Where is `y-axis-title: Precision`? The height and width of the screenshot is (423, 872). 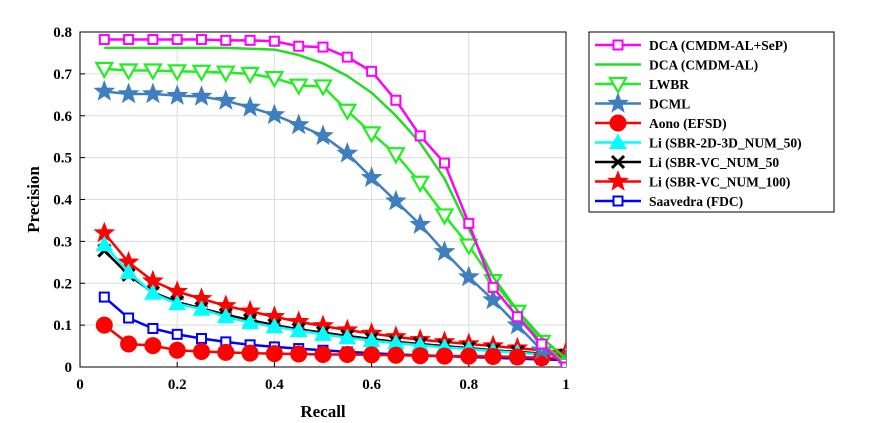
y-axis-title: Precision is located at coordinates (33, 199).